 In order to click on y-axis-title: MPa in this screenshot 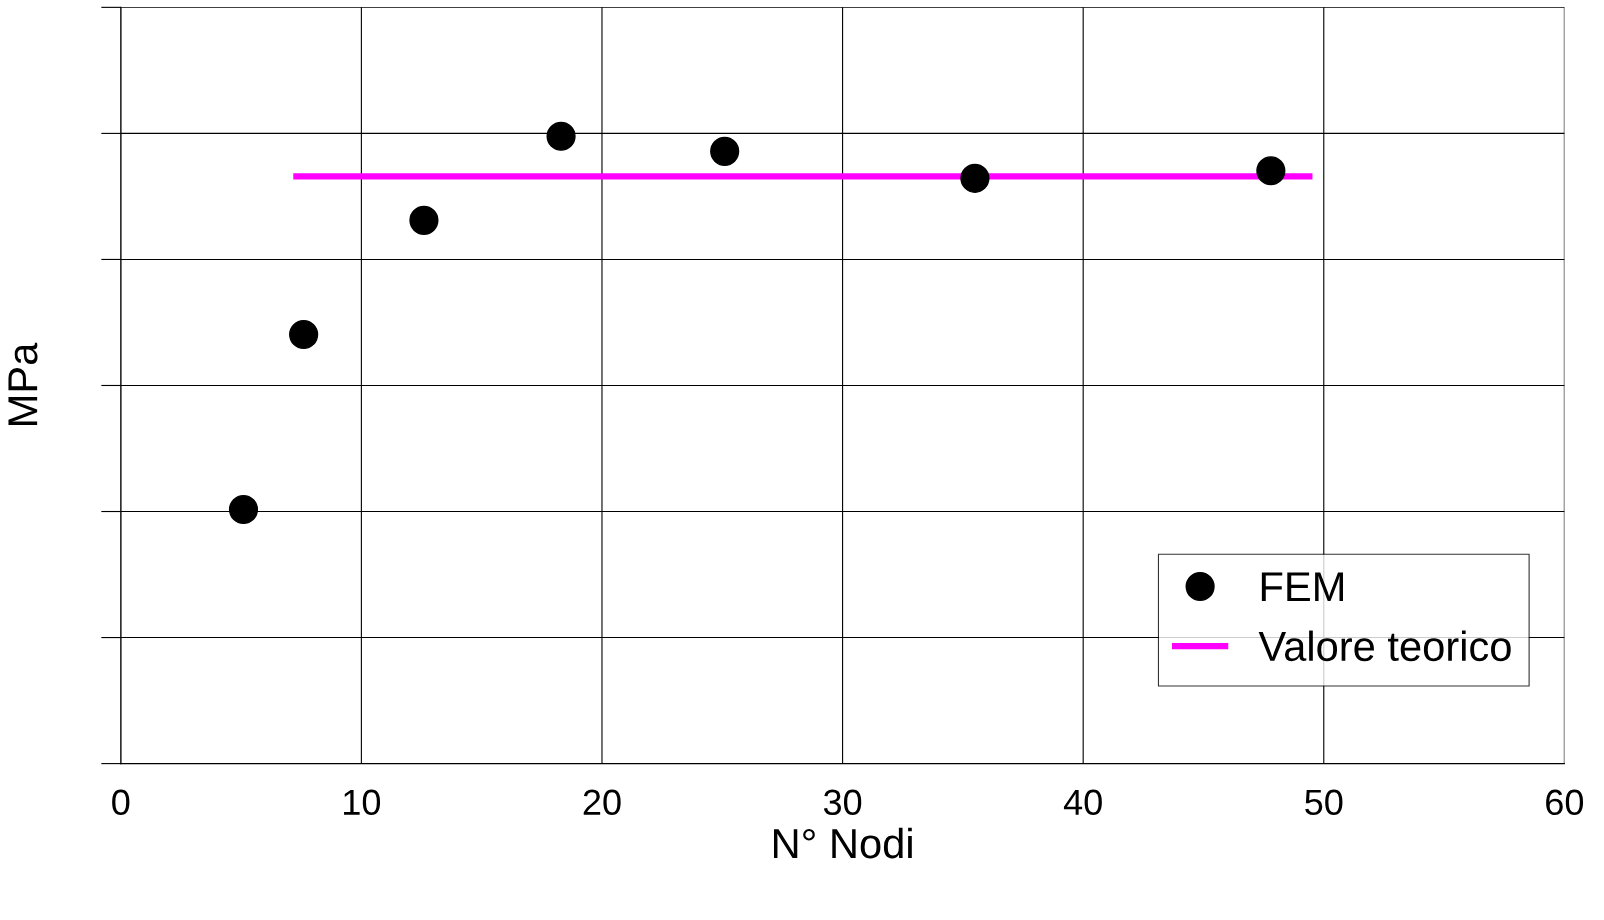, I will do `click(23, 383)`.